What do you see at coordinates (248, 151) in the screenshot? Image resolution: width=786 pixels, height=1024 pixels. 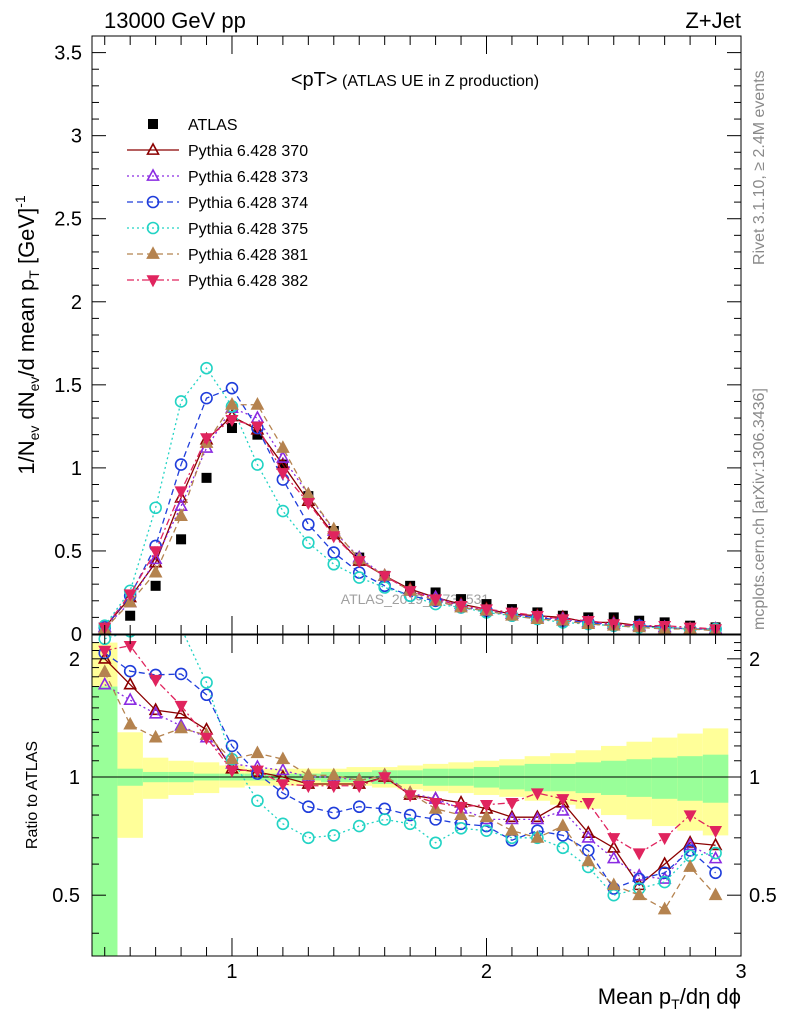 I see `legend-label: Pythia 6.428 370` at bounding box center [248, 151].